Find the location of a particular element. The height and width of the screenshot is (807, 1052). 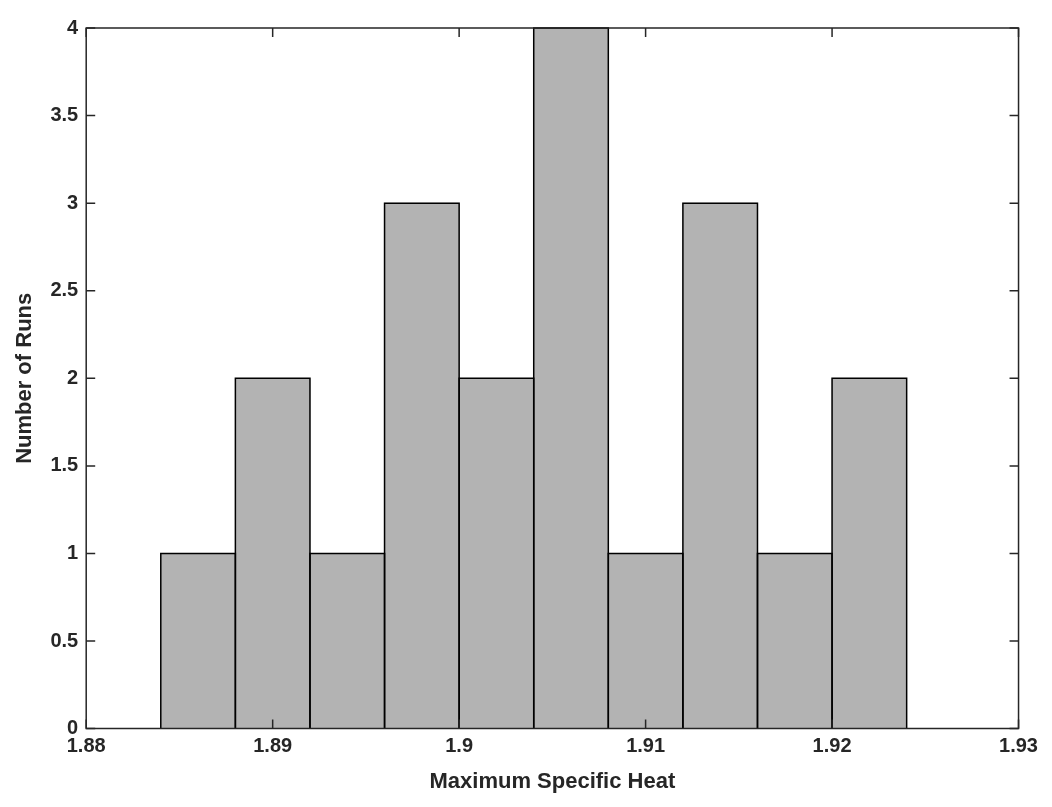

x-tick-label: 1.9 is located at coordinates (459, 745).